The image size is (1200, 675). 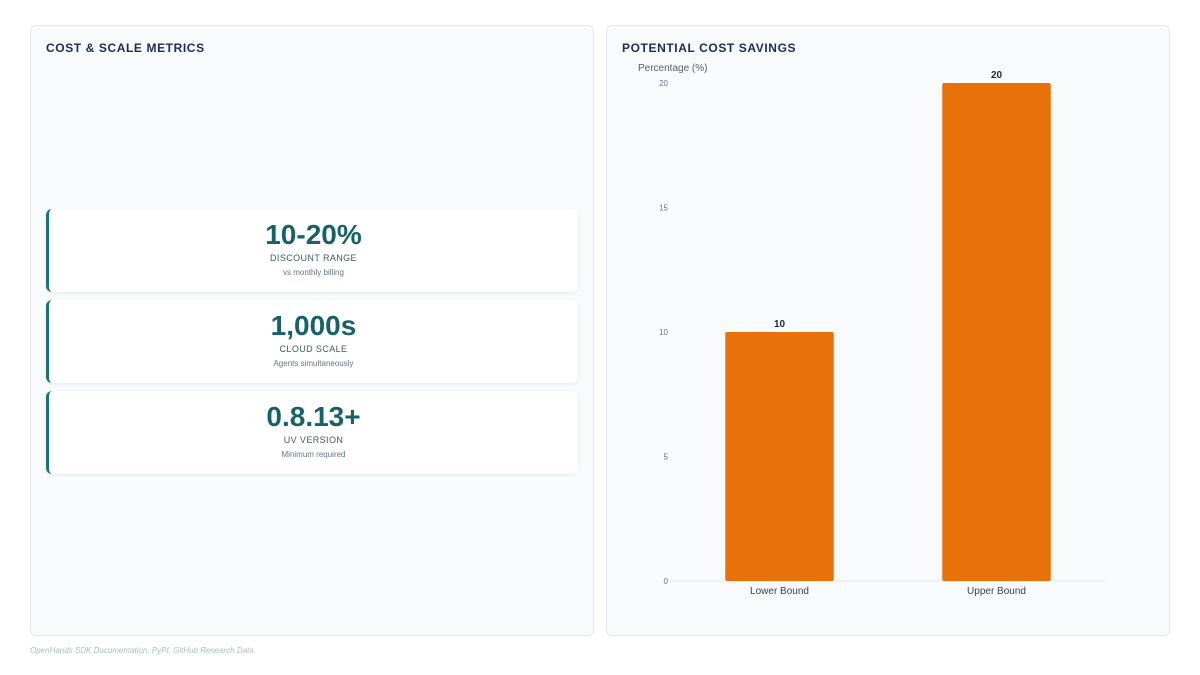 I want to click on y-tick-label: 0, so click(x=666, y=581).